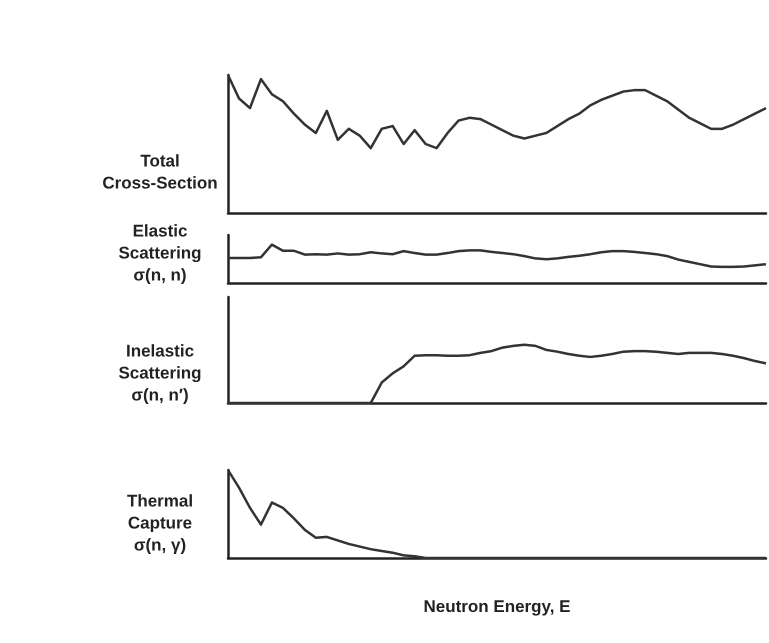 The height and width of the screenshot is (643, 769). I want to click on y-axis-title: Total Cross-Section, so click(160, 172).